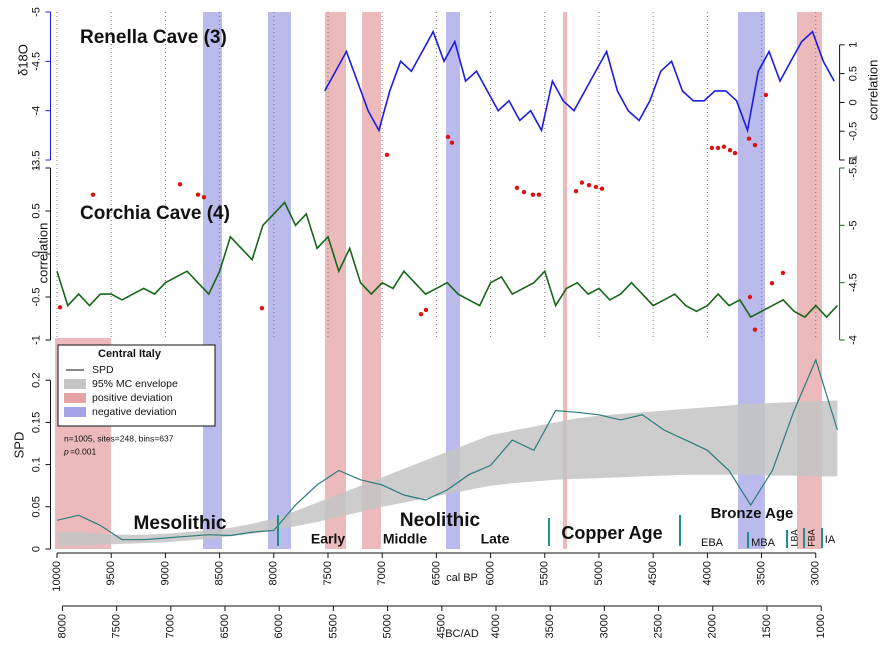  What do you see at coordinates (180, 523) in the screenshot?
I see `period-label: Mesolithic` at bounding box center [180, 523].